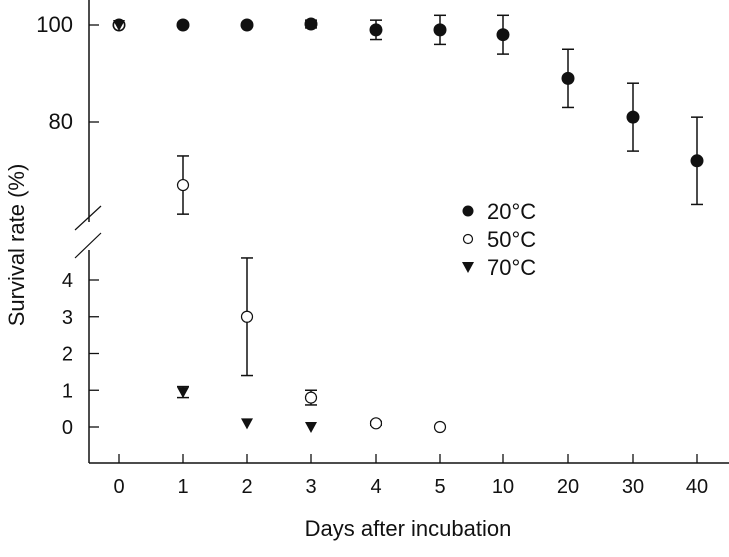  What do you see at coordinates (439, 487) in the screenshot?
I see `x-tick-label: 5` at bounding box center [439, 487].